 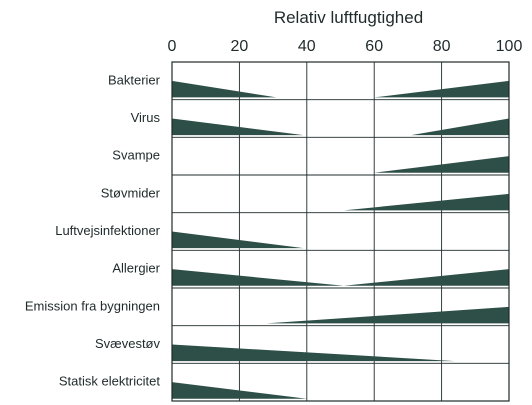 I want to click on category-label: Bakterier, so click(x=134, y=79).